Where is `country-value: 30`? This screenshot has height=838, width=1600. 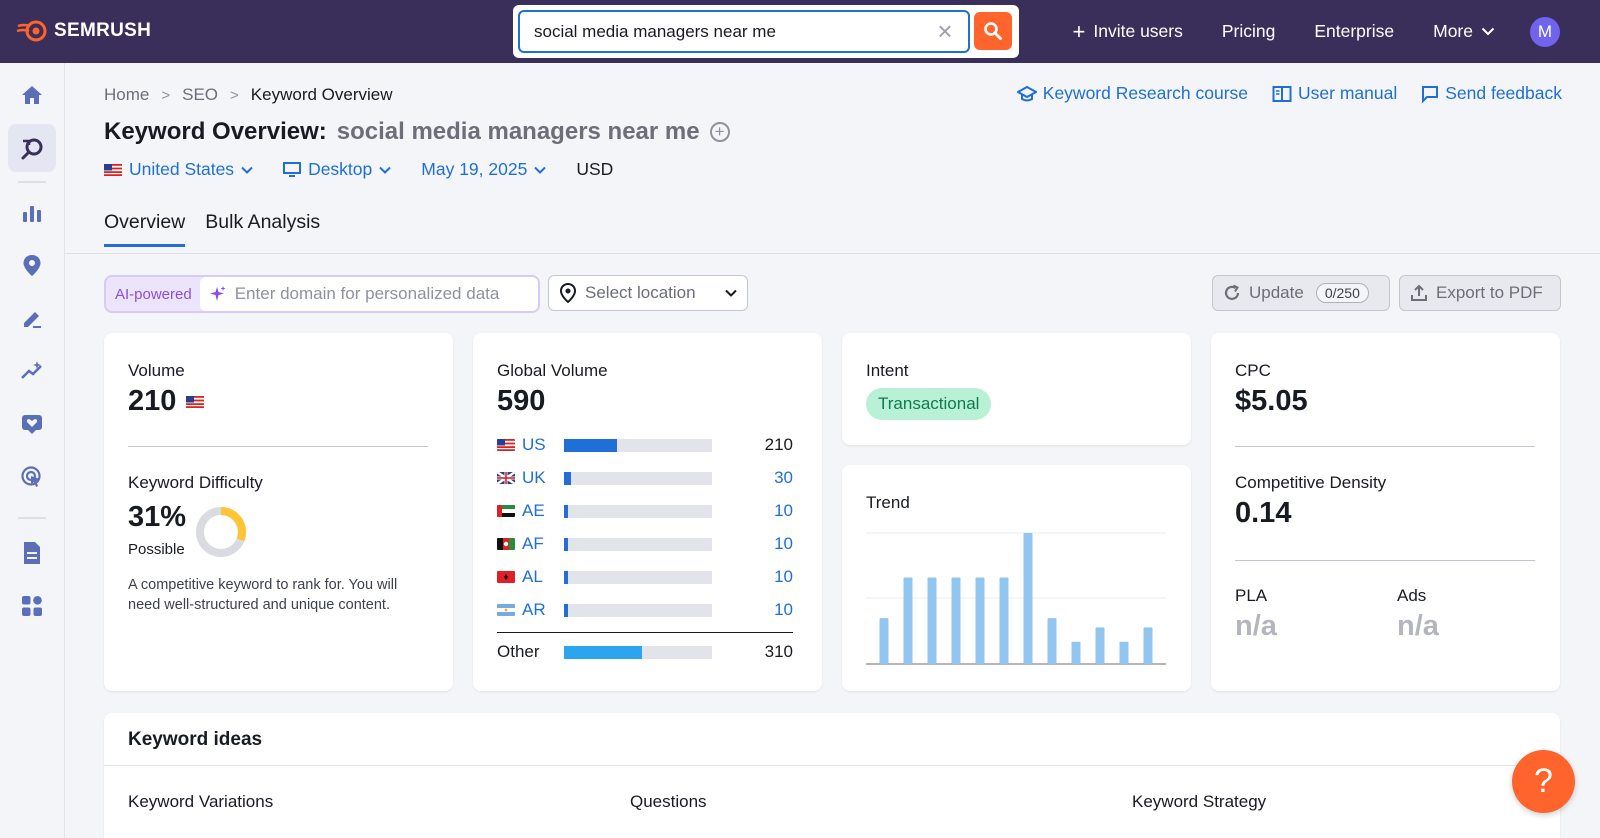
country-value: 30 is located at coordinates (783, 477).